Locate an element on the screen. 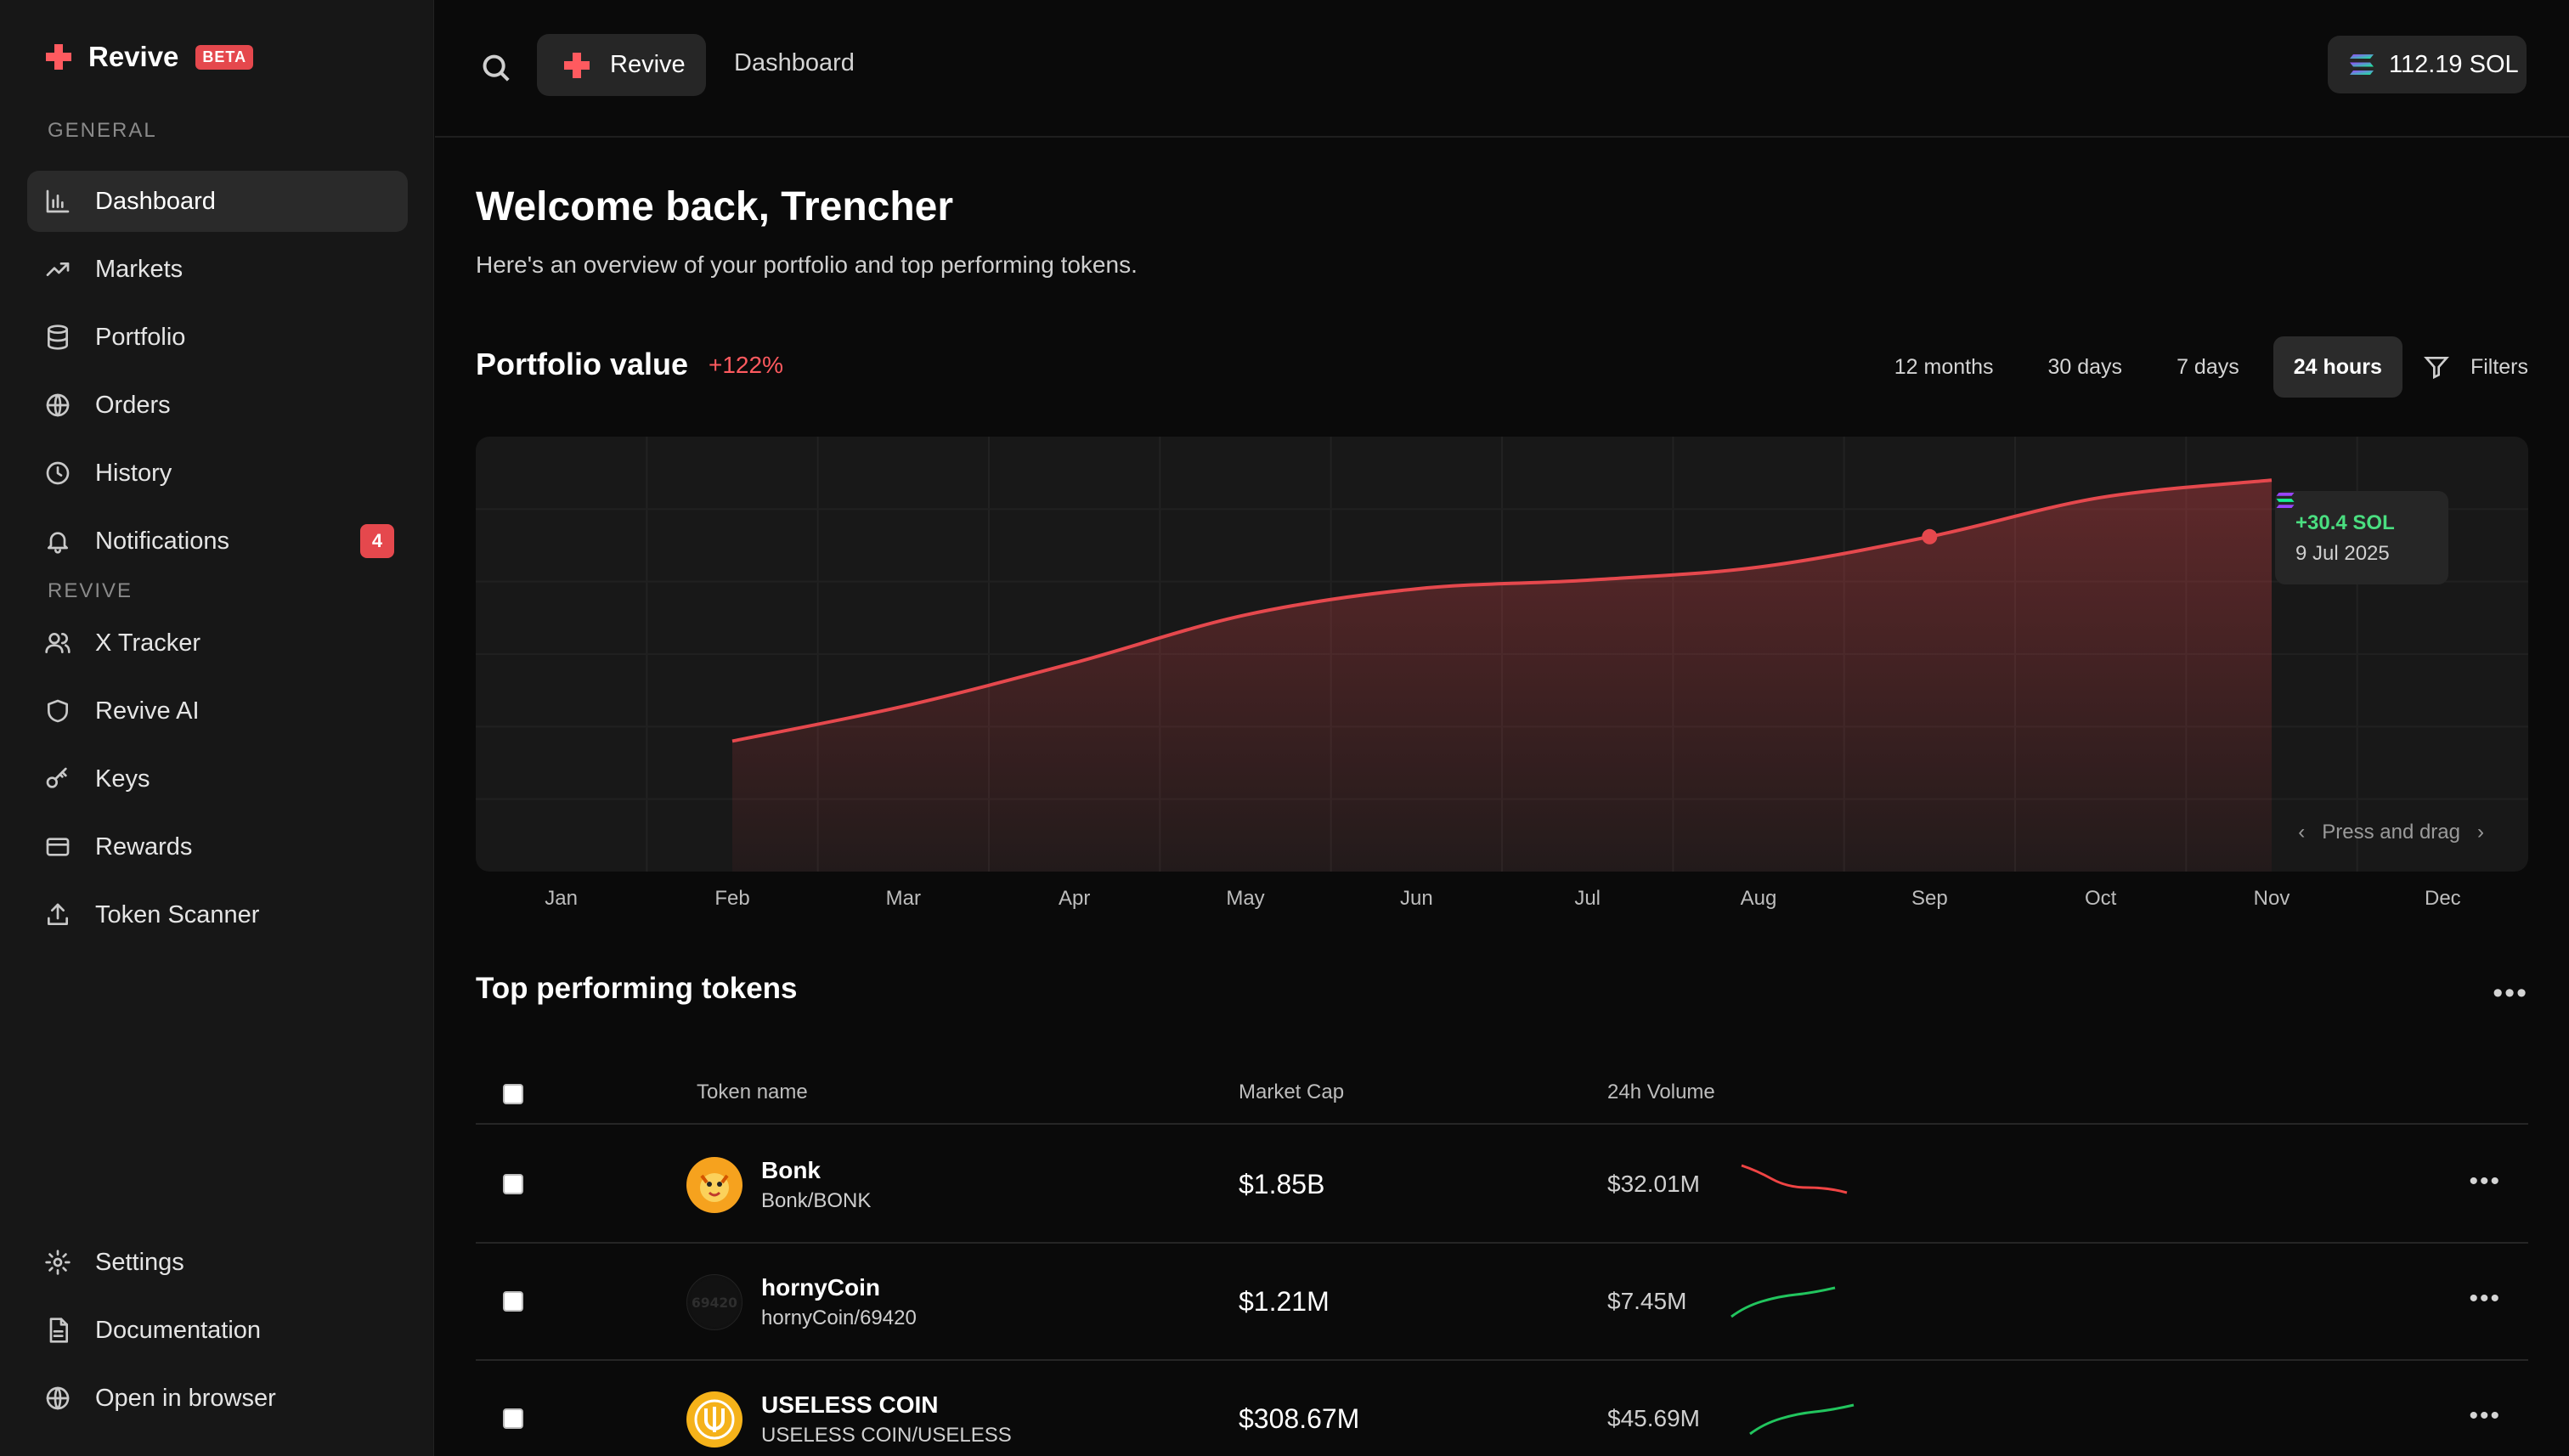 Image resolution: width=2569 pixels, height=1456 pixels. drag-hint-label: Press and drag is located at coordinates (2391, 832).